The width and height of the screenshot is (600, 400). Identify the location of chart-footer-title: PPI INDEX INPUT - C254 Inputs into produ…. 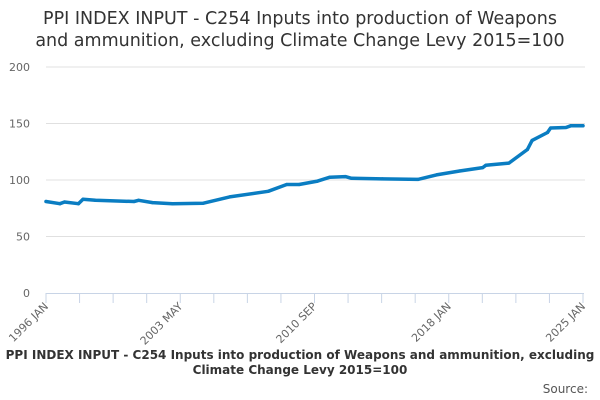
(300, 362).